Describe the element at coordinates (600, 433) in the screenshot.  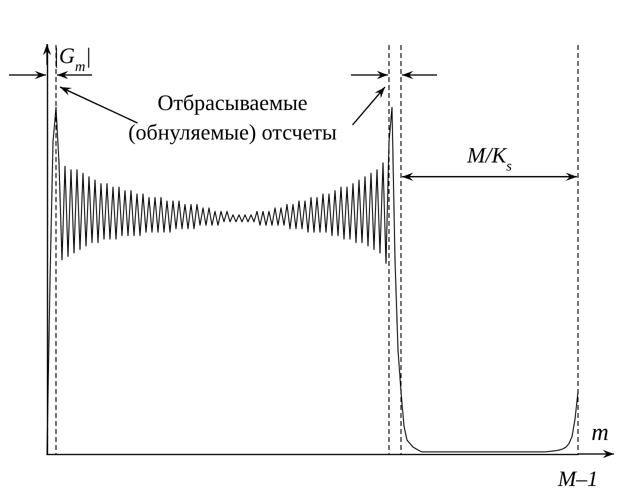
I see `x-axis-title: m` at that location.